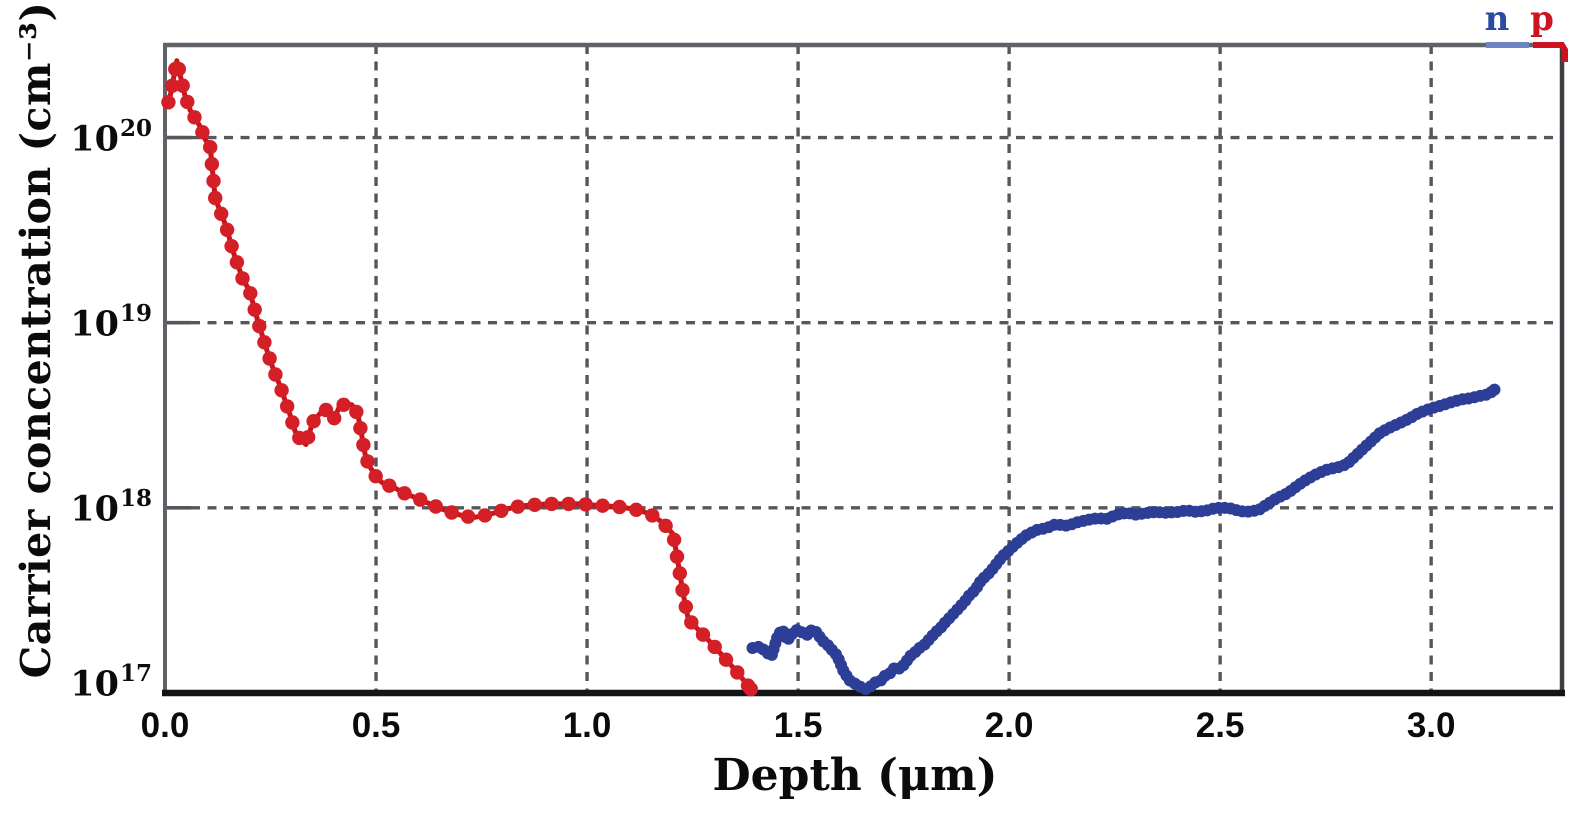 The image size is (1575, 819). I want to click on y-tick-label: 1017, so click(98, 683).